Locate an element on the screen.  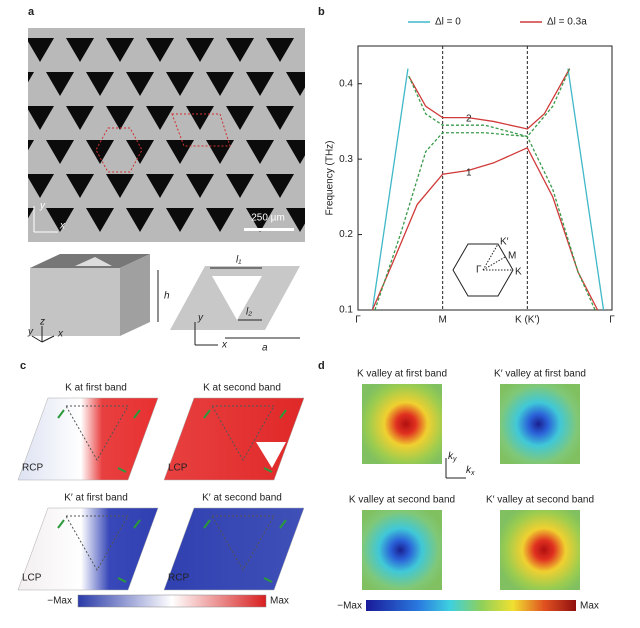
unit-cell is located at coordinates (235, 306).